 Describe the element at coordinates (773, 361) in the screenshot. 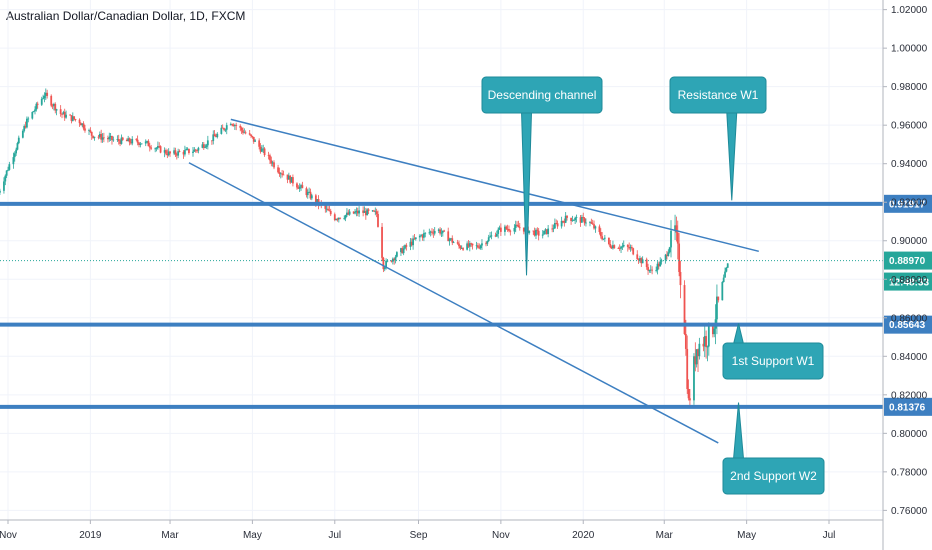

I see `callout-box` at that location.